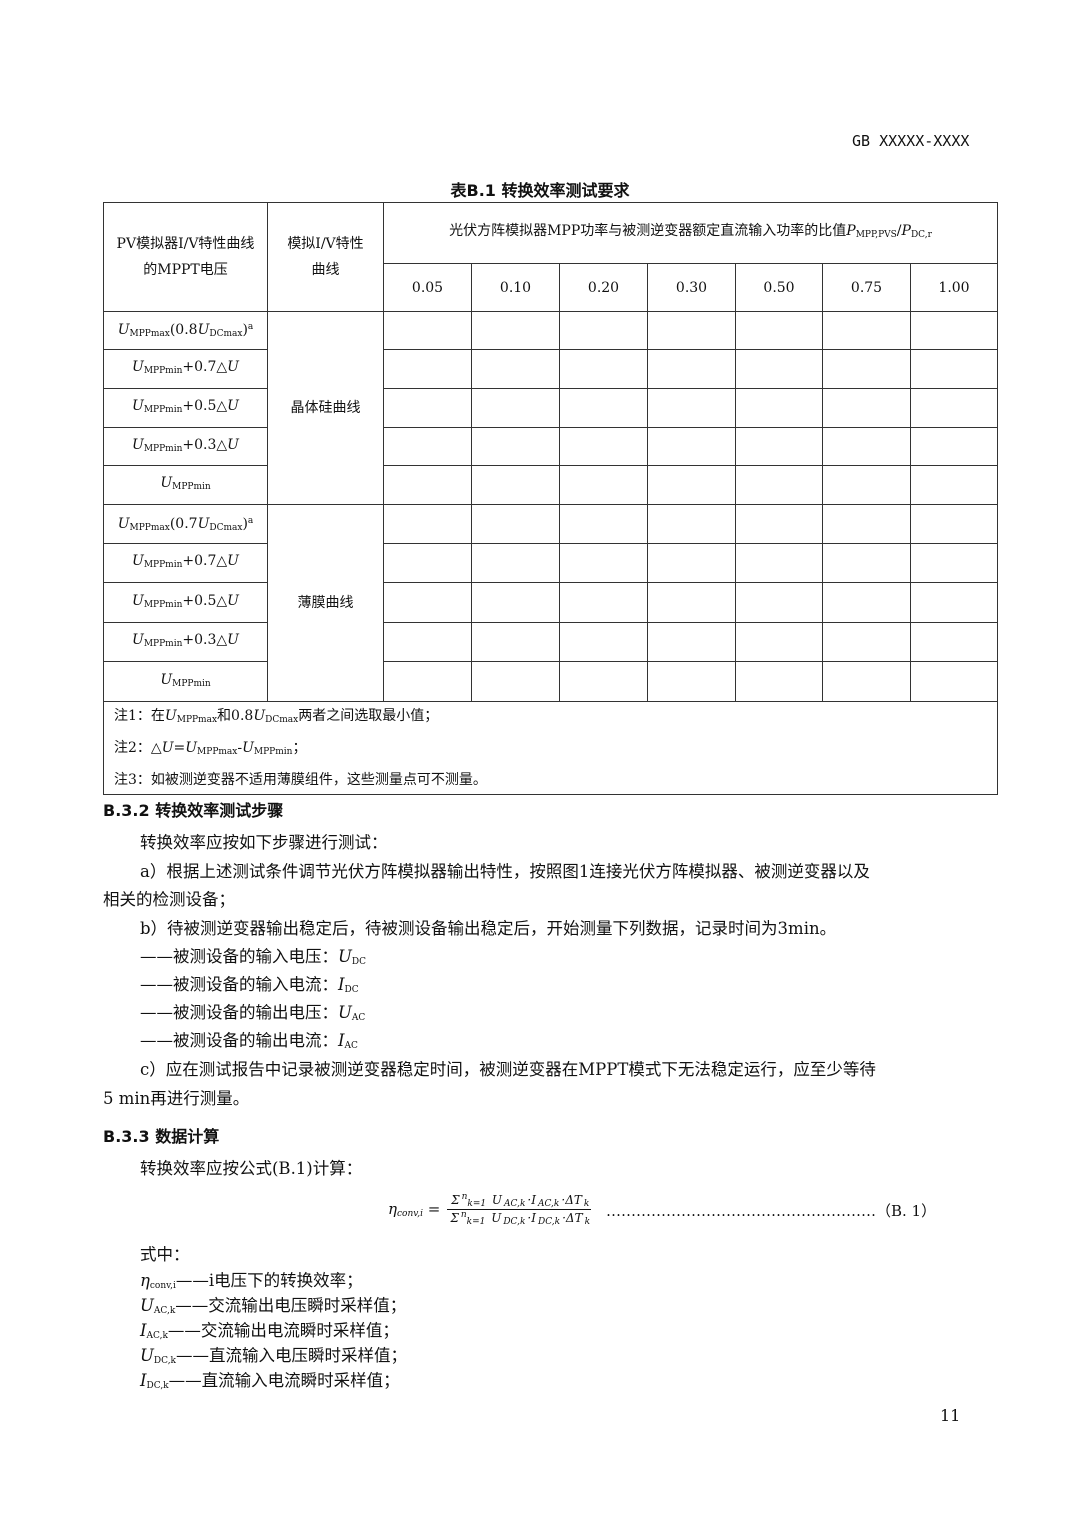 This screenshot has width=1080, height=1527. I want to click on curve-type: 薄膜曲线, so click(325, 603).